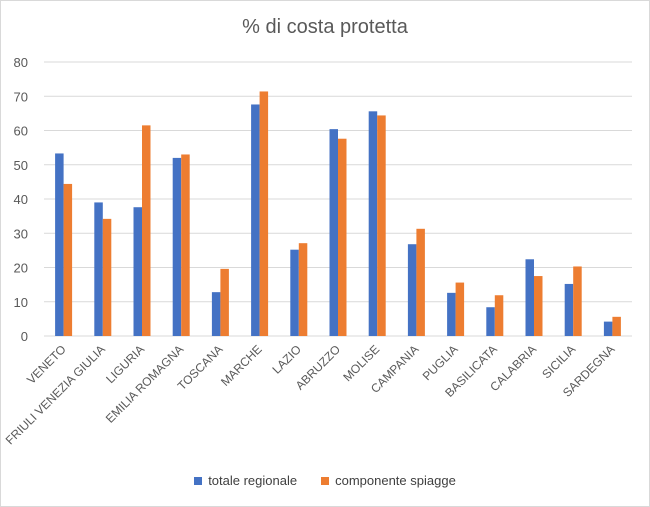  What do you see at coordinates (21, 96) in the screenshot?
I see `y-tick-label: 70` at bounding box center [21, 96].